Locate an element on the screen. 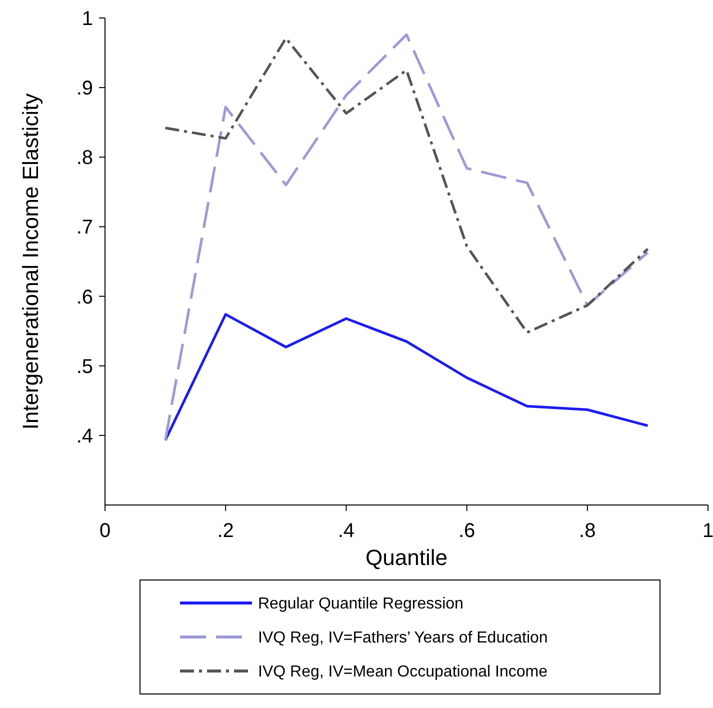 This screenshot has height=708, width=713. line-series is located at coordinates (406, 377).